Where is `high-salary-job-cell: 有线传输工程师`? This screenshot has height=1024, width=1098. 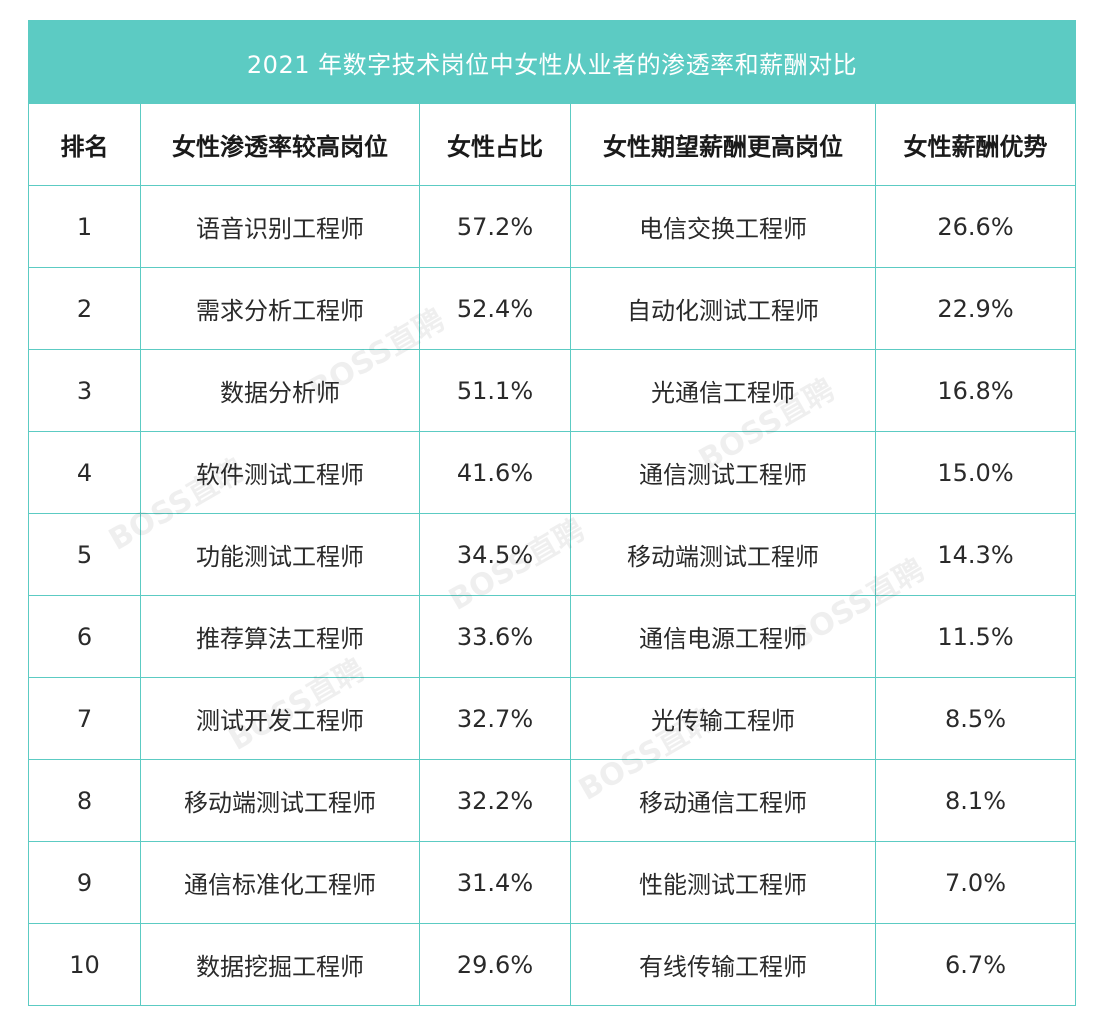 high-salary-job-cell: 有线传输工程师 is located at coordinates (723, 964).